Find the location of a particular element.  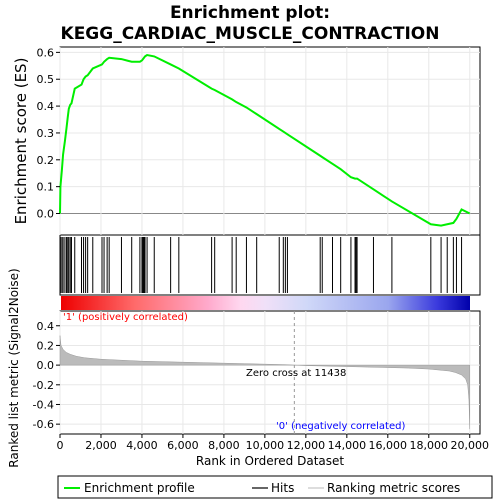

x-tick-label: 4,000 is located at coordinates (142, 445).